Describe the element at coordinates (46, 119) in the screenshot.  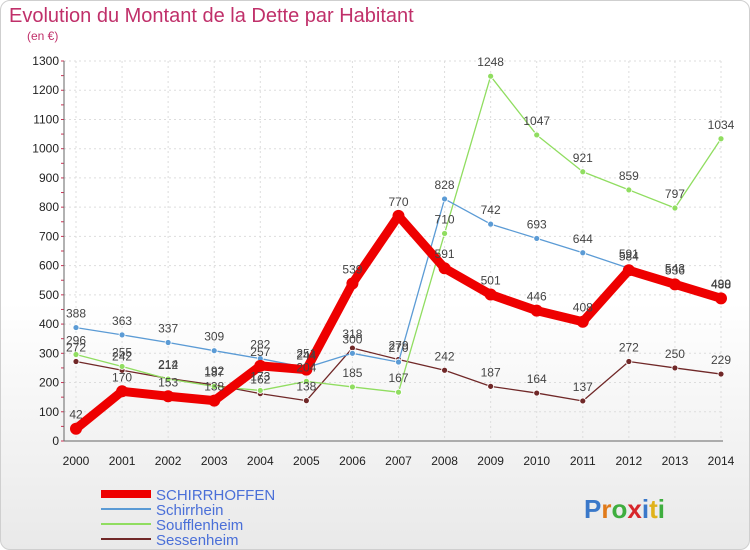
I see `y-tick-label: 1100` at that location.